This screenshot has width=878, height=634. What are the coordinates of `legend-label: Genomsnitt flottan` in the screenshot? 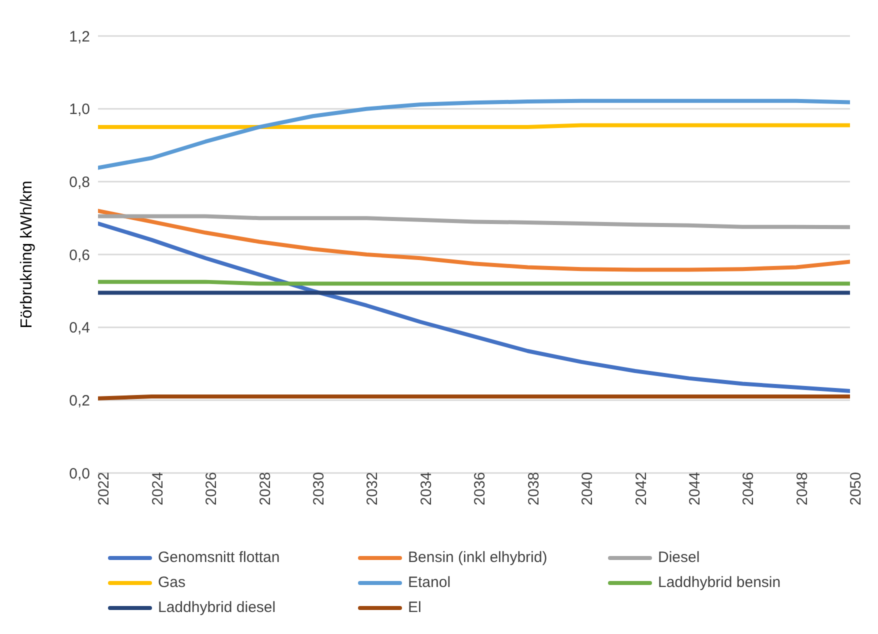 It's located at (219, 557).